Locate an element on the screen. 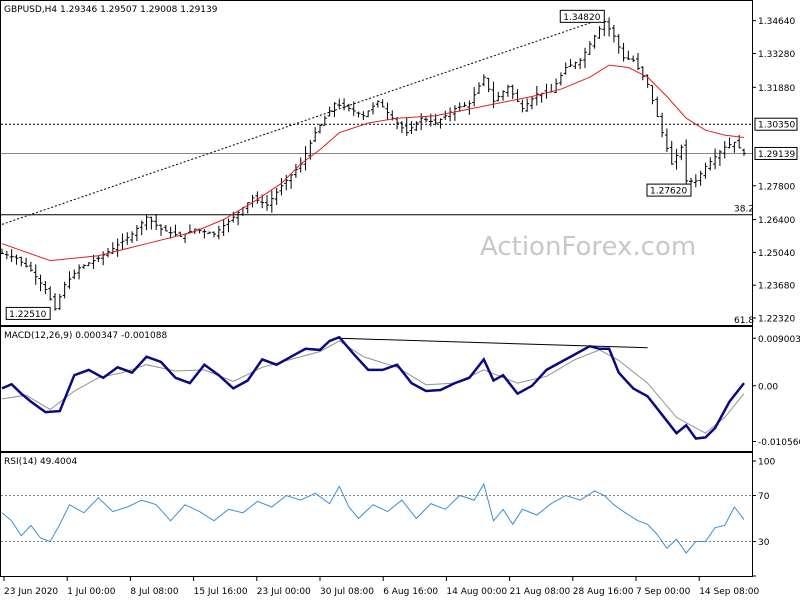 Image resolution: width=800 pixels, height=600 pixels. x-tick-label: 23 Jul 00:00 is located at coordinates (284, 592).